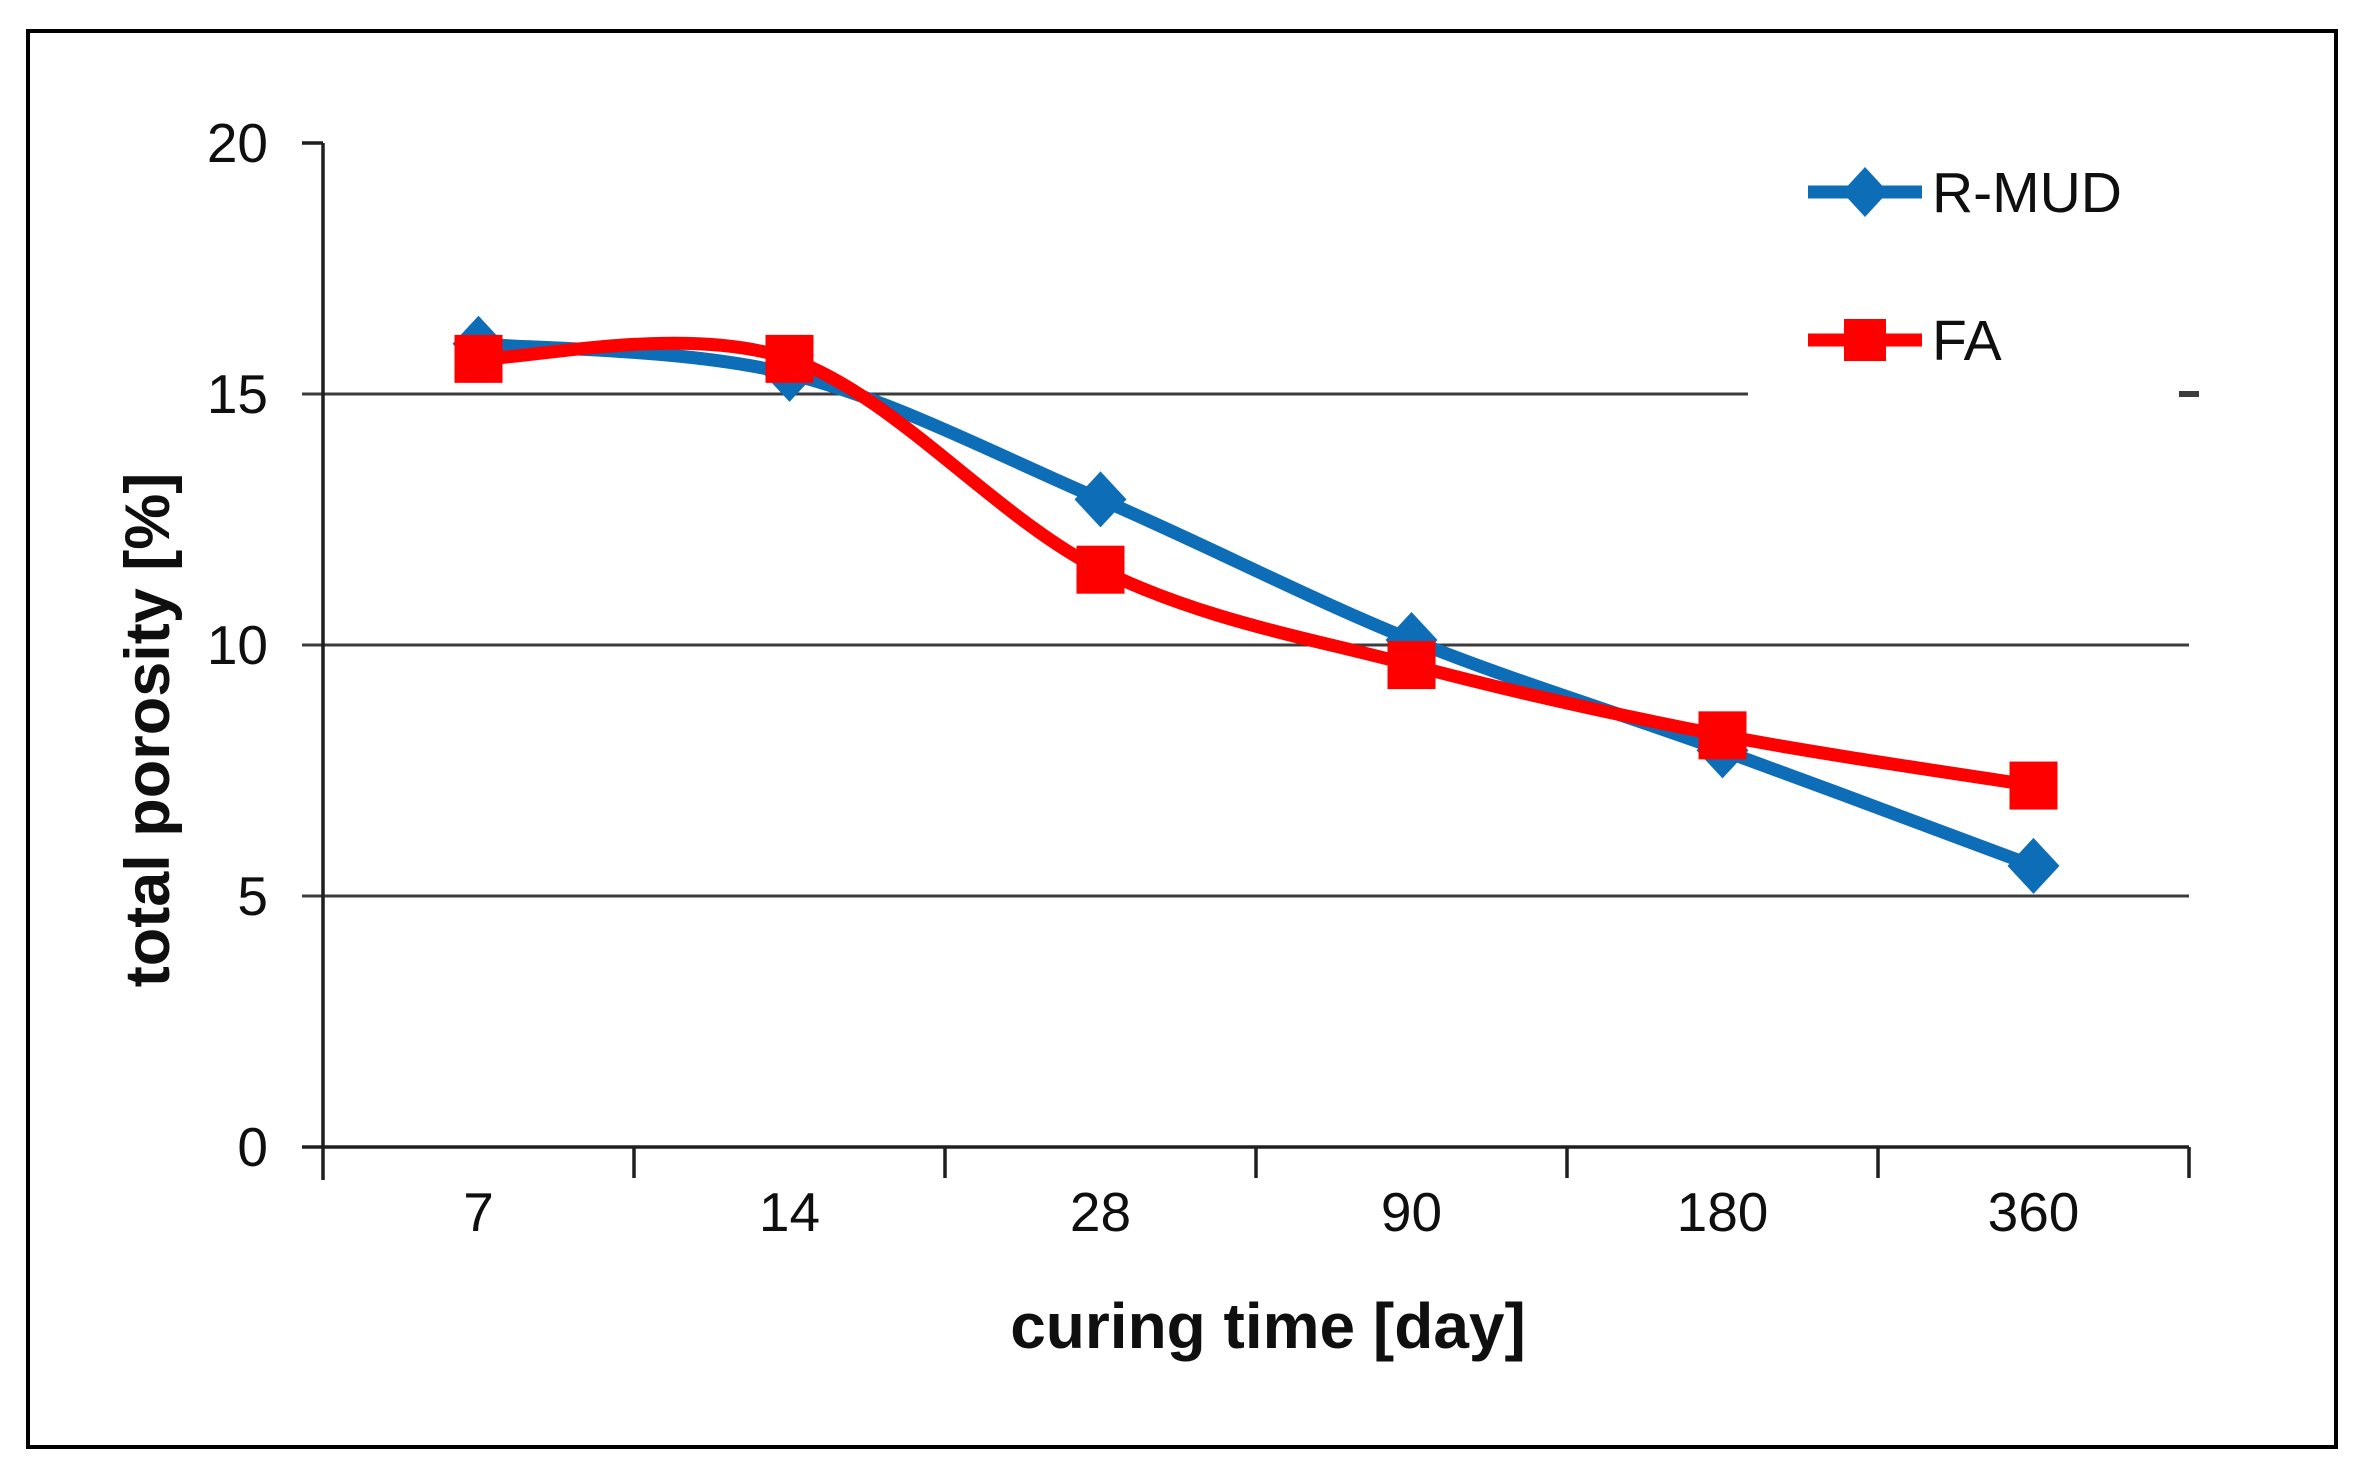  What do you see at coordinates (789, 1212) in the screenshot?
I see `x-tick-label-14: 14` at bounding box center [789, 1212].